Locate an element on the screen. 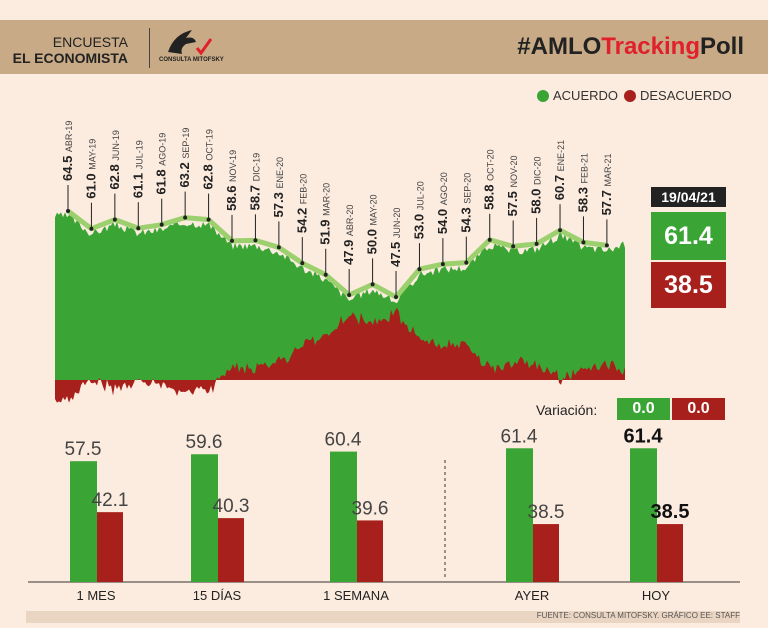  point-label: 58.8 OCT-20 is located at coordinates (489, 179).